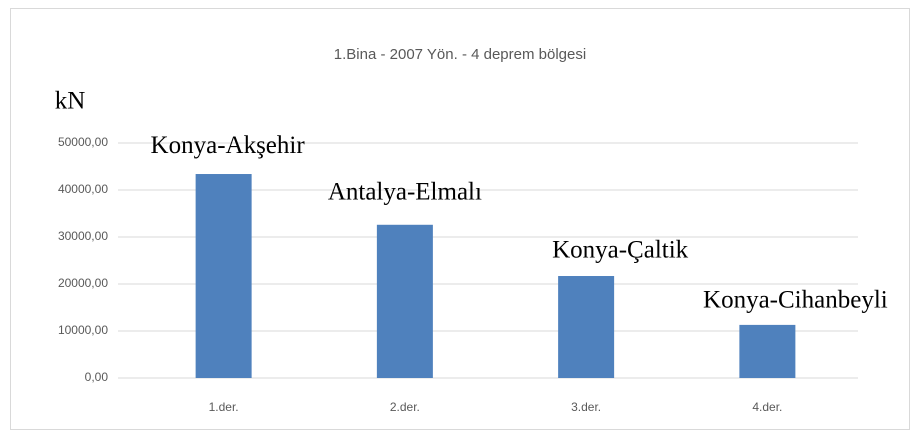 Image resolution: width=920 pixels, height=439 pixels. I want to click on y-tick-label: 50000,00, so click(83, 142).